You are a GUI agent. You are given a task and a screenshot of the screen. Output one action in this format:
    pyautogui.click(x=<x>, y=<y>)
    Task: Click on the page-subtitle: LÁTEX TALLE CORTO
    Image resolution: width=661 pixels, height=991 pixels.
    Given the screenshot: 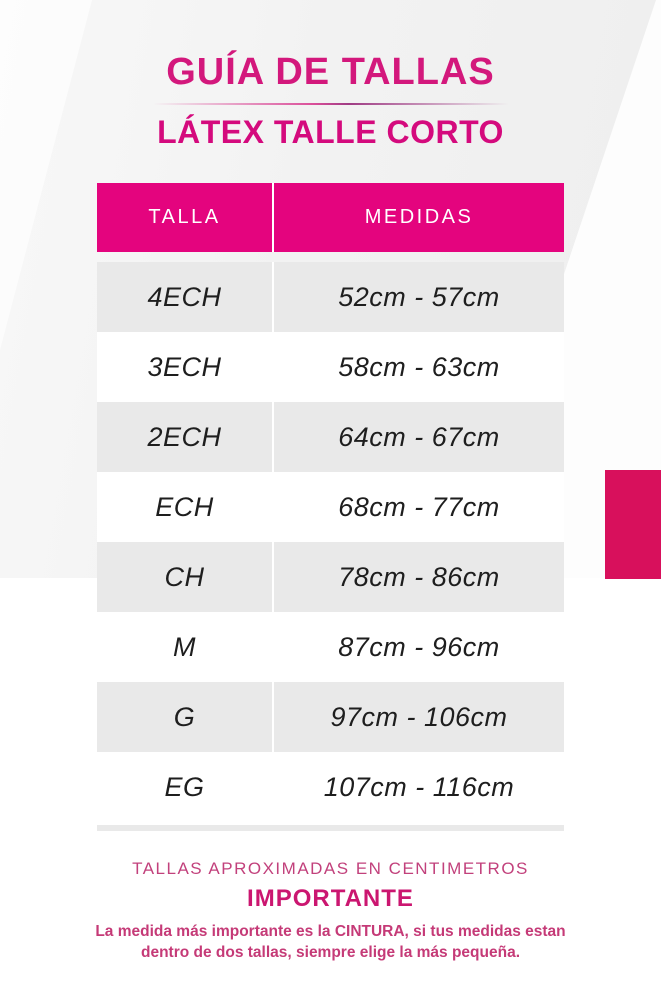 What is the action you would take?
    pyautogui.click(x=330, y=132)
    